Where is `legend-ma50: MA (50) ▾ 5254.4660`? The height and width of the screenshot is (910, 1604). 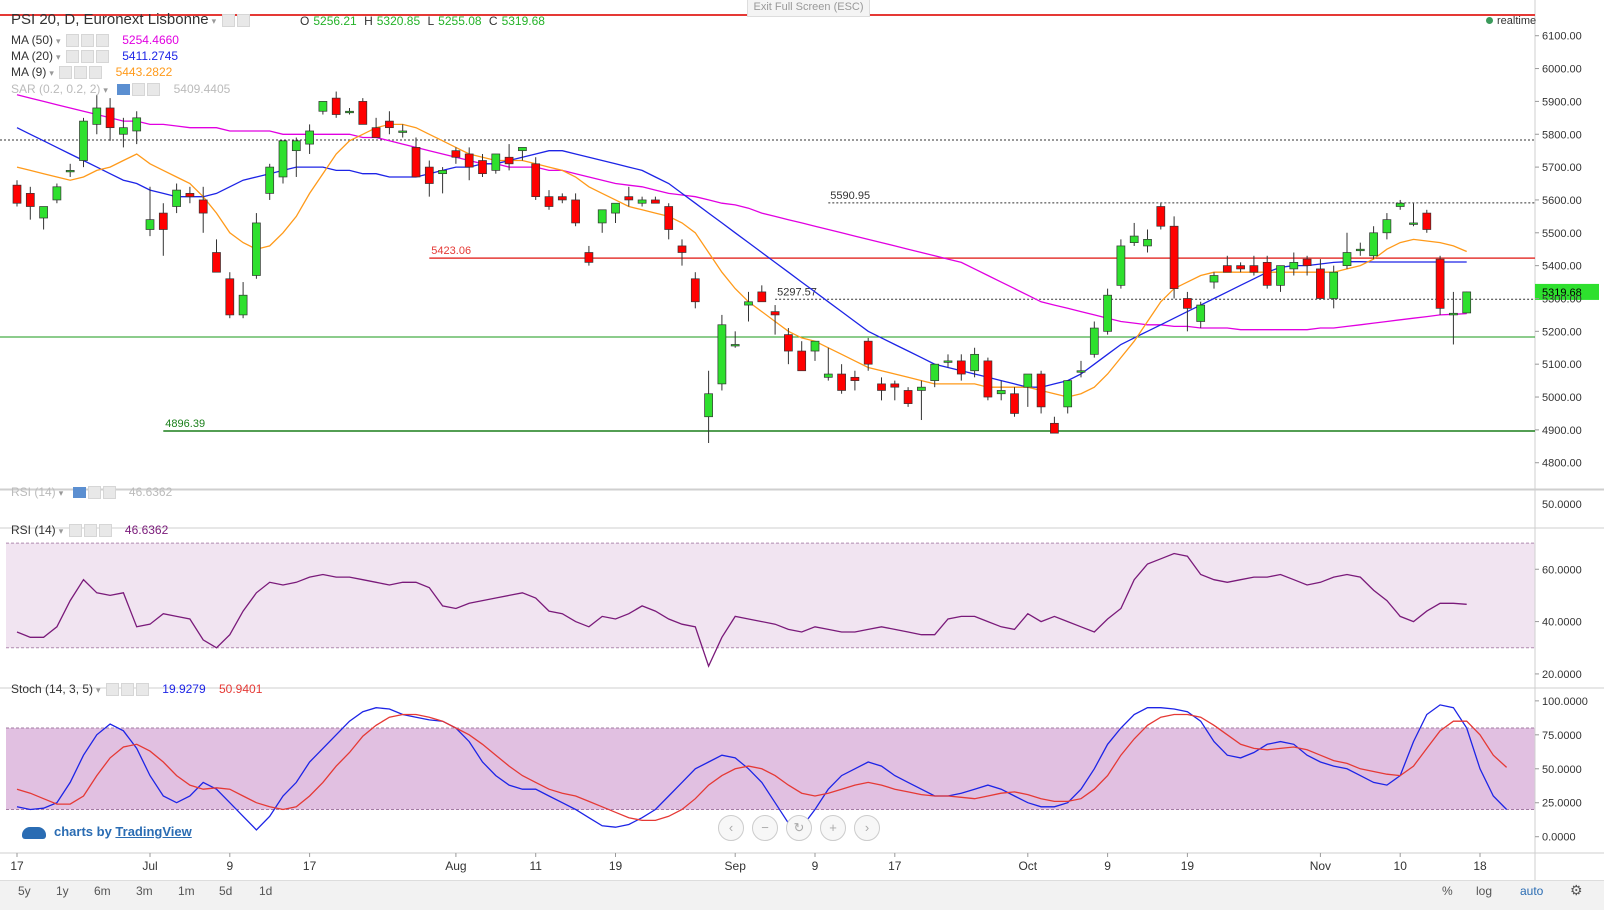 legend-ma50: MA (50) ▾ 5254.4660 is located at coordinates (95, 40).